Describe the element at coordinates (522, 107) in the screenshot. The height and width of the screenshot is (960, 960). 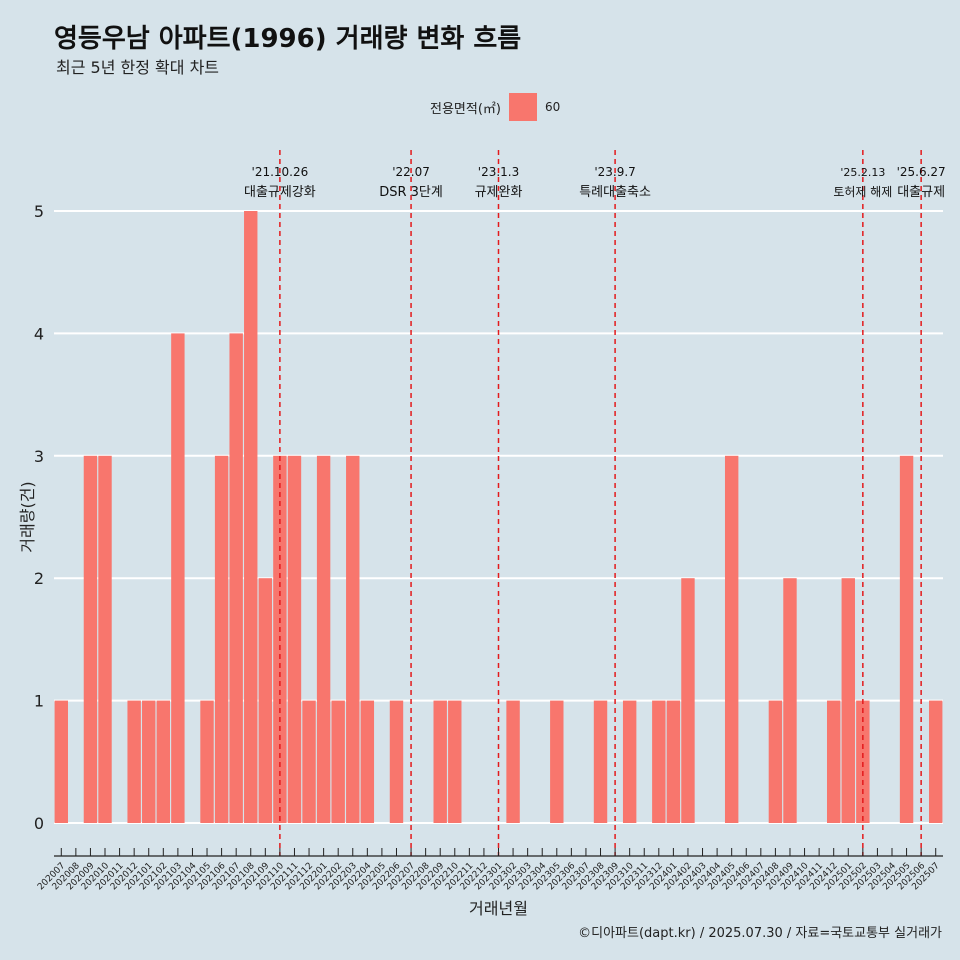
I see `legend-swatch` at that location.